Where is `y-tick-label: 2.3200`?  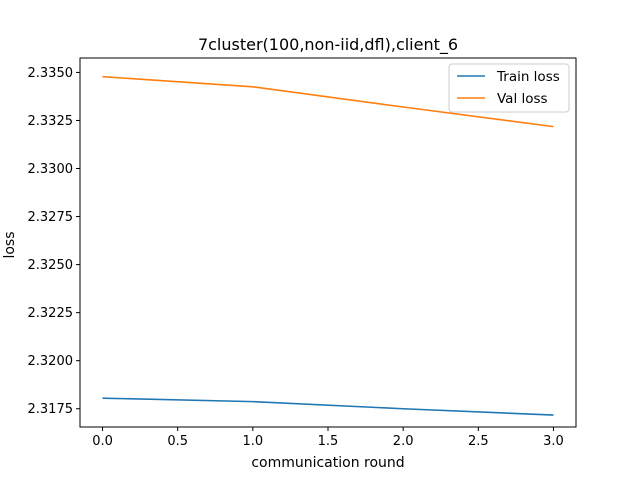 y-tick-label: 2.3200 is located at coordinates (51, 361).